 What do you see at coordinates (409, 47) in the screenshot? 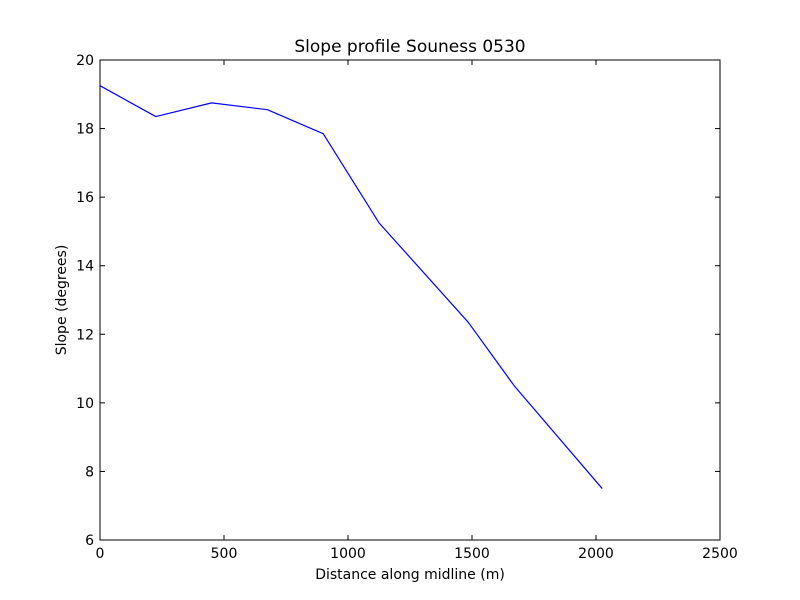
I see `chart-title: Slope profile Souness 0530` at bounding box center [409, 47].